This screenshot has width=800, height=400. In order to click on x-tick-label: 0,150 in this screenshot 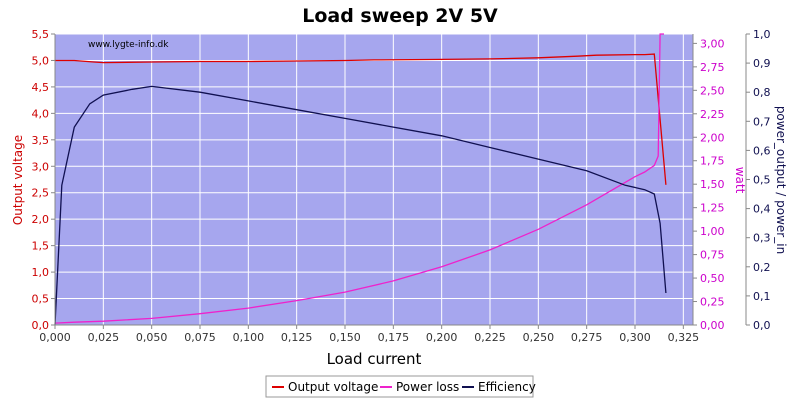, I will do `click(345, 337)`.